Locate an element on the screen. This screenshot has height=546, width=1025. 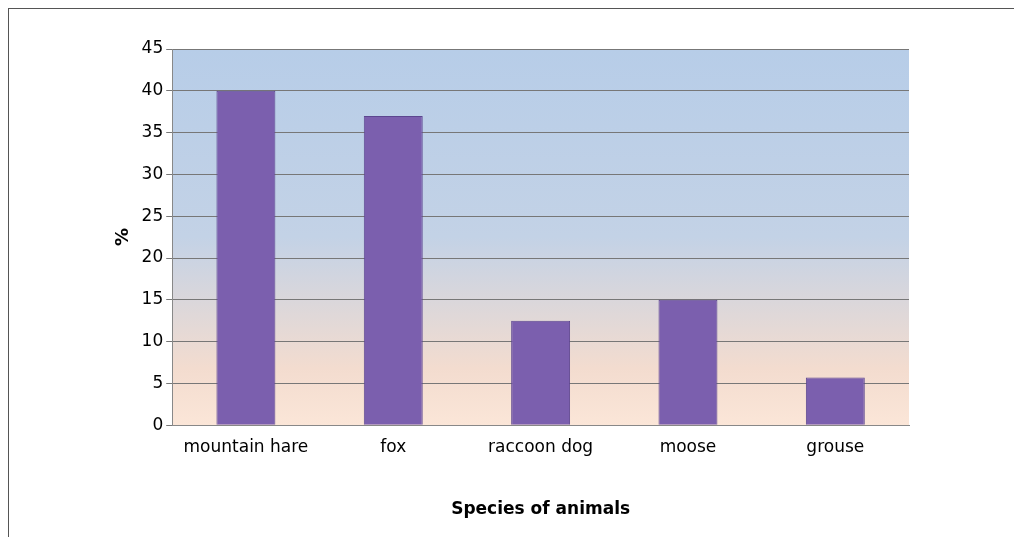
x-tick-label: raccoon dog is located at coordinates (541, 445).